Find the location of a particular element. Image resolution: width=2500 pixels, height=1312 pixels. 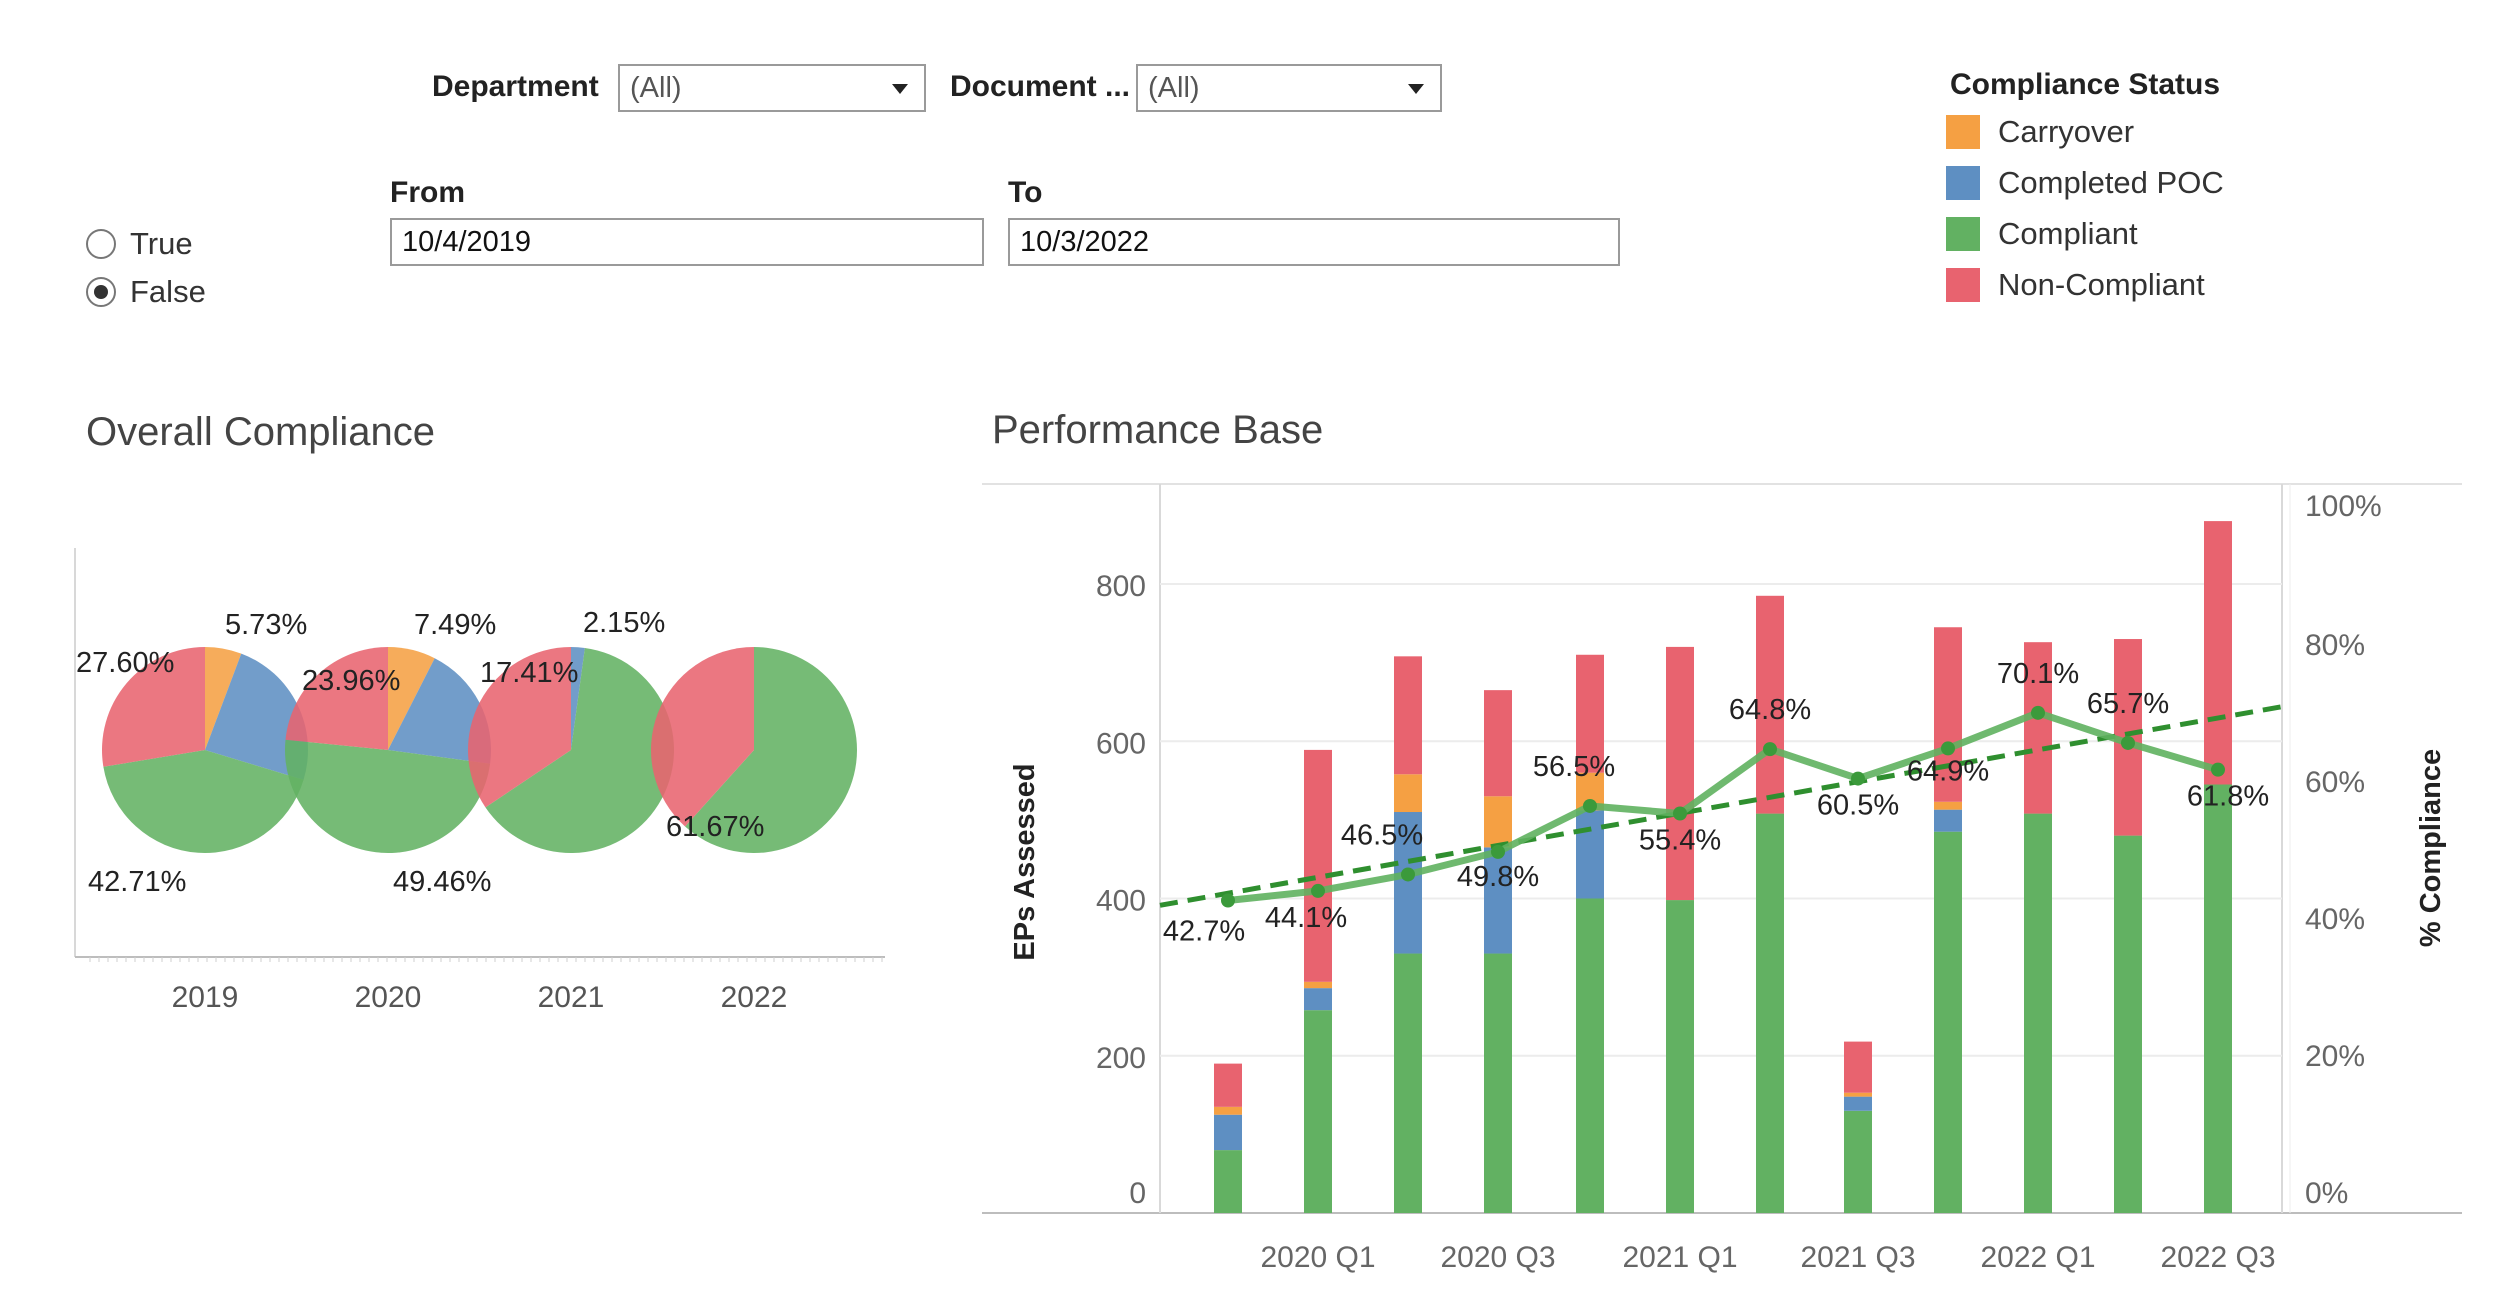

legend-title: Compliance Status is located at coordinates (2085, 84).